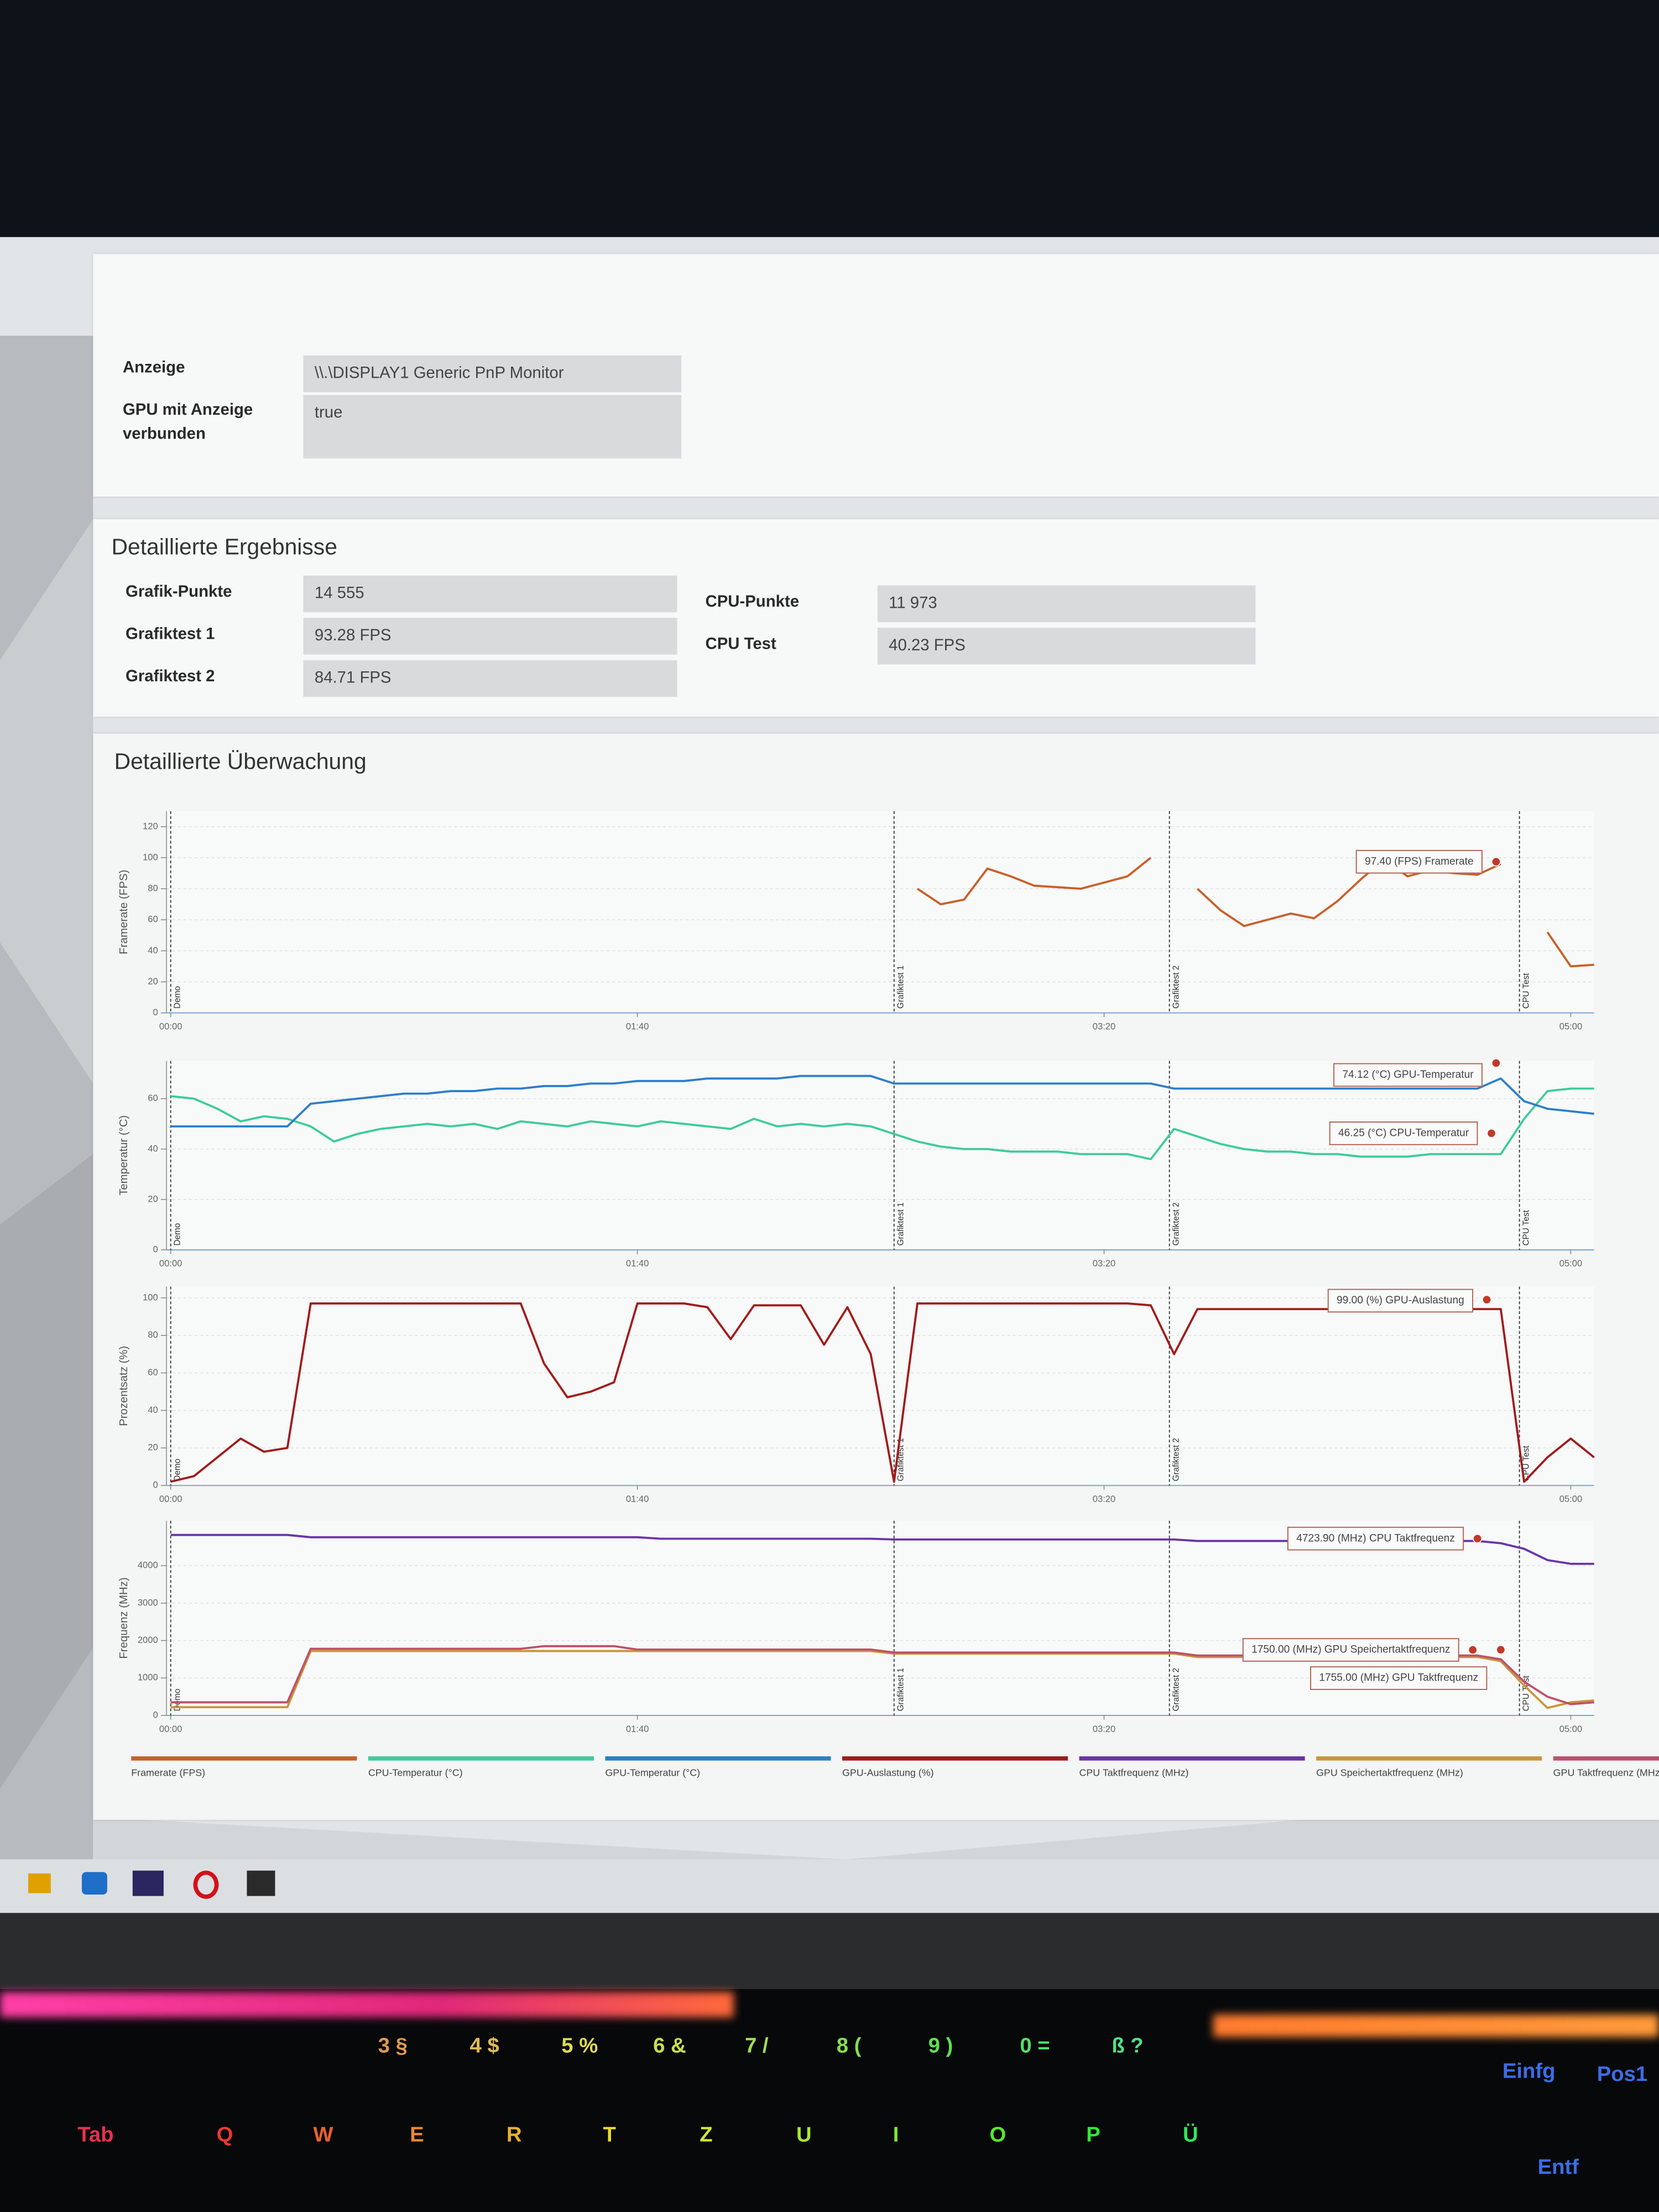 The width and height of the screenshot is (1659, 2212). What do you see at coordinates (148, 1603) in the screenshot?
I see `y-tick-label: 3000` at bounding box center [148, 1603].